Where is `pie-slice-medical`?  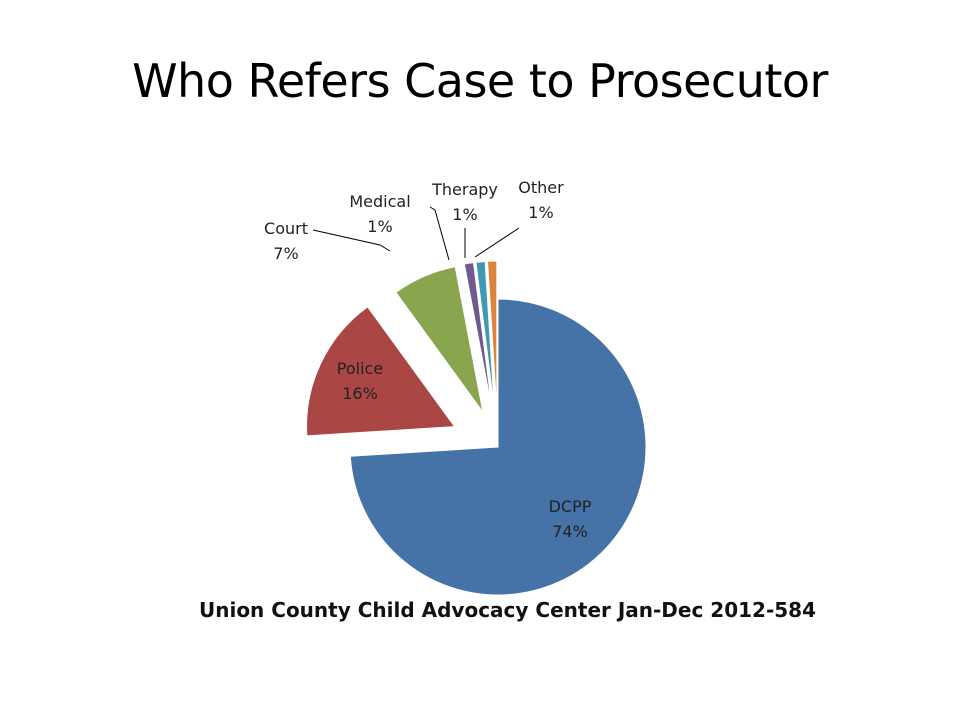 pie-slice-medical is located at coordinates (478, 336).